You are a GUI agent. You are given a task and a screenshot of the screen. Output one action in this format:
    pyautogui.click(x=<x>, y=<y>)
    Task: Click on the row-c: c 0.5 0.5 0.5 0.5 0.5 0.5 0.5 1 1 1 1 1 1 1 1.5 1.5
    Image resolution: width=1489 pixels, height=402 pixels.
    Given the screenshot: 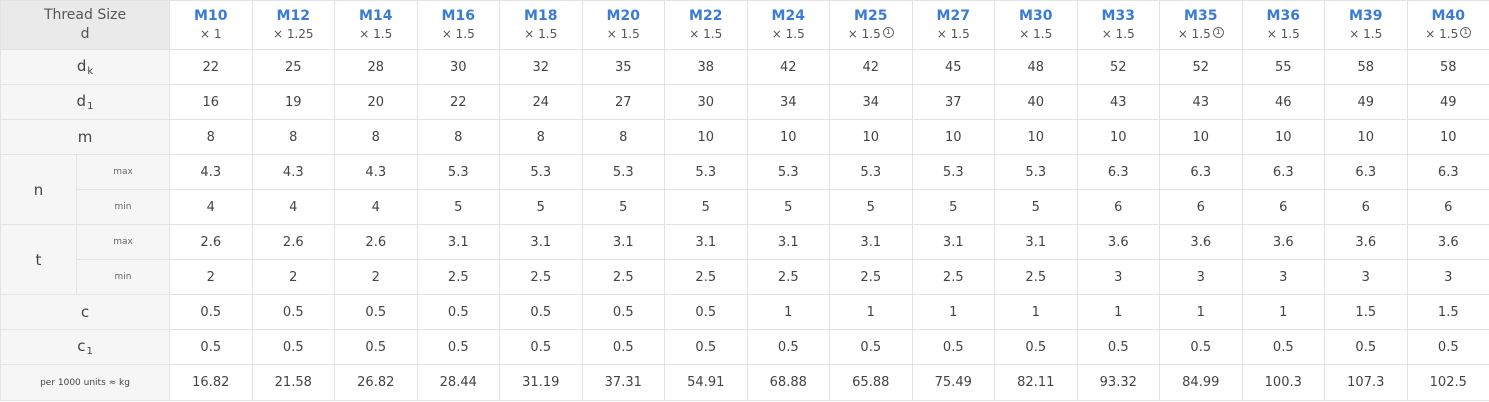 What is the action you would take?
    pyautogui.click(x=744, y=312)
    